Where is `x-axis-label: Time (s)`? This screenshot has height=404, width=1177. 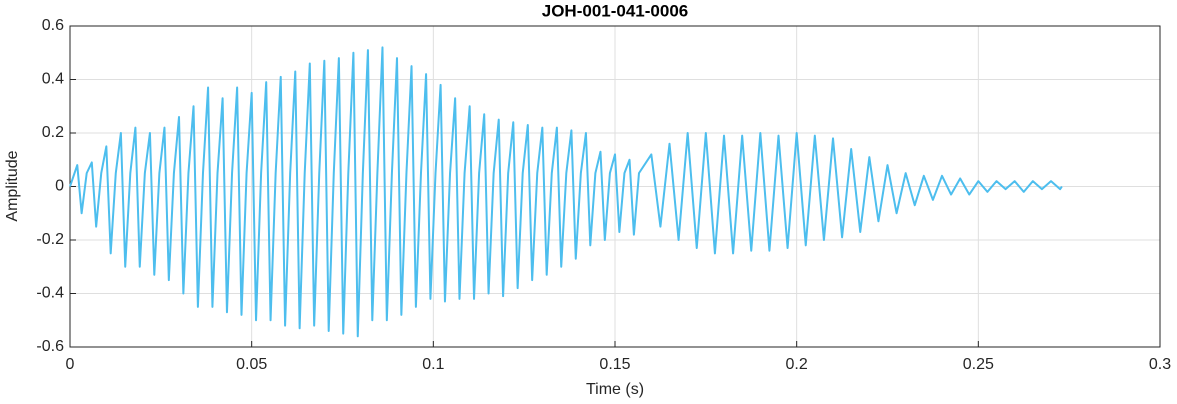
x-axis-label: Time (s) is located at coordinates (615, 389).